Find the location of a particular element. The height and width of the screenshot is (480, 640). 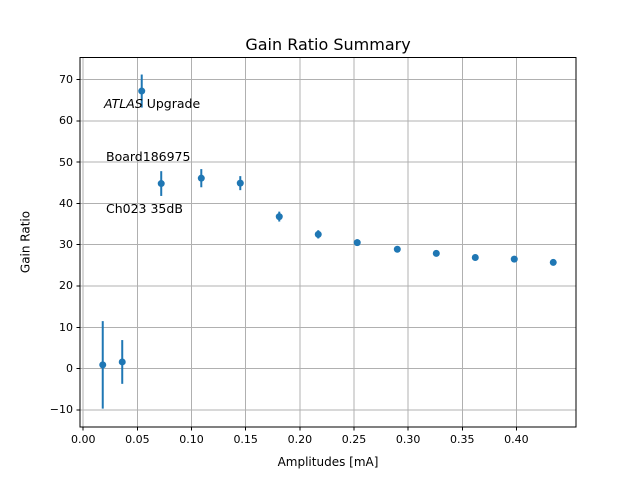

x-tick-label: 0.00 is located at coordinates (83, 439).